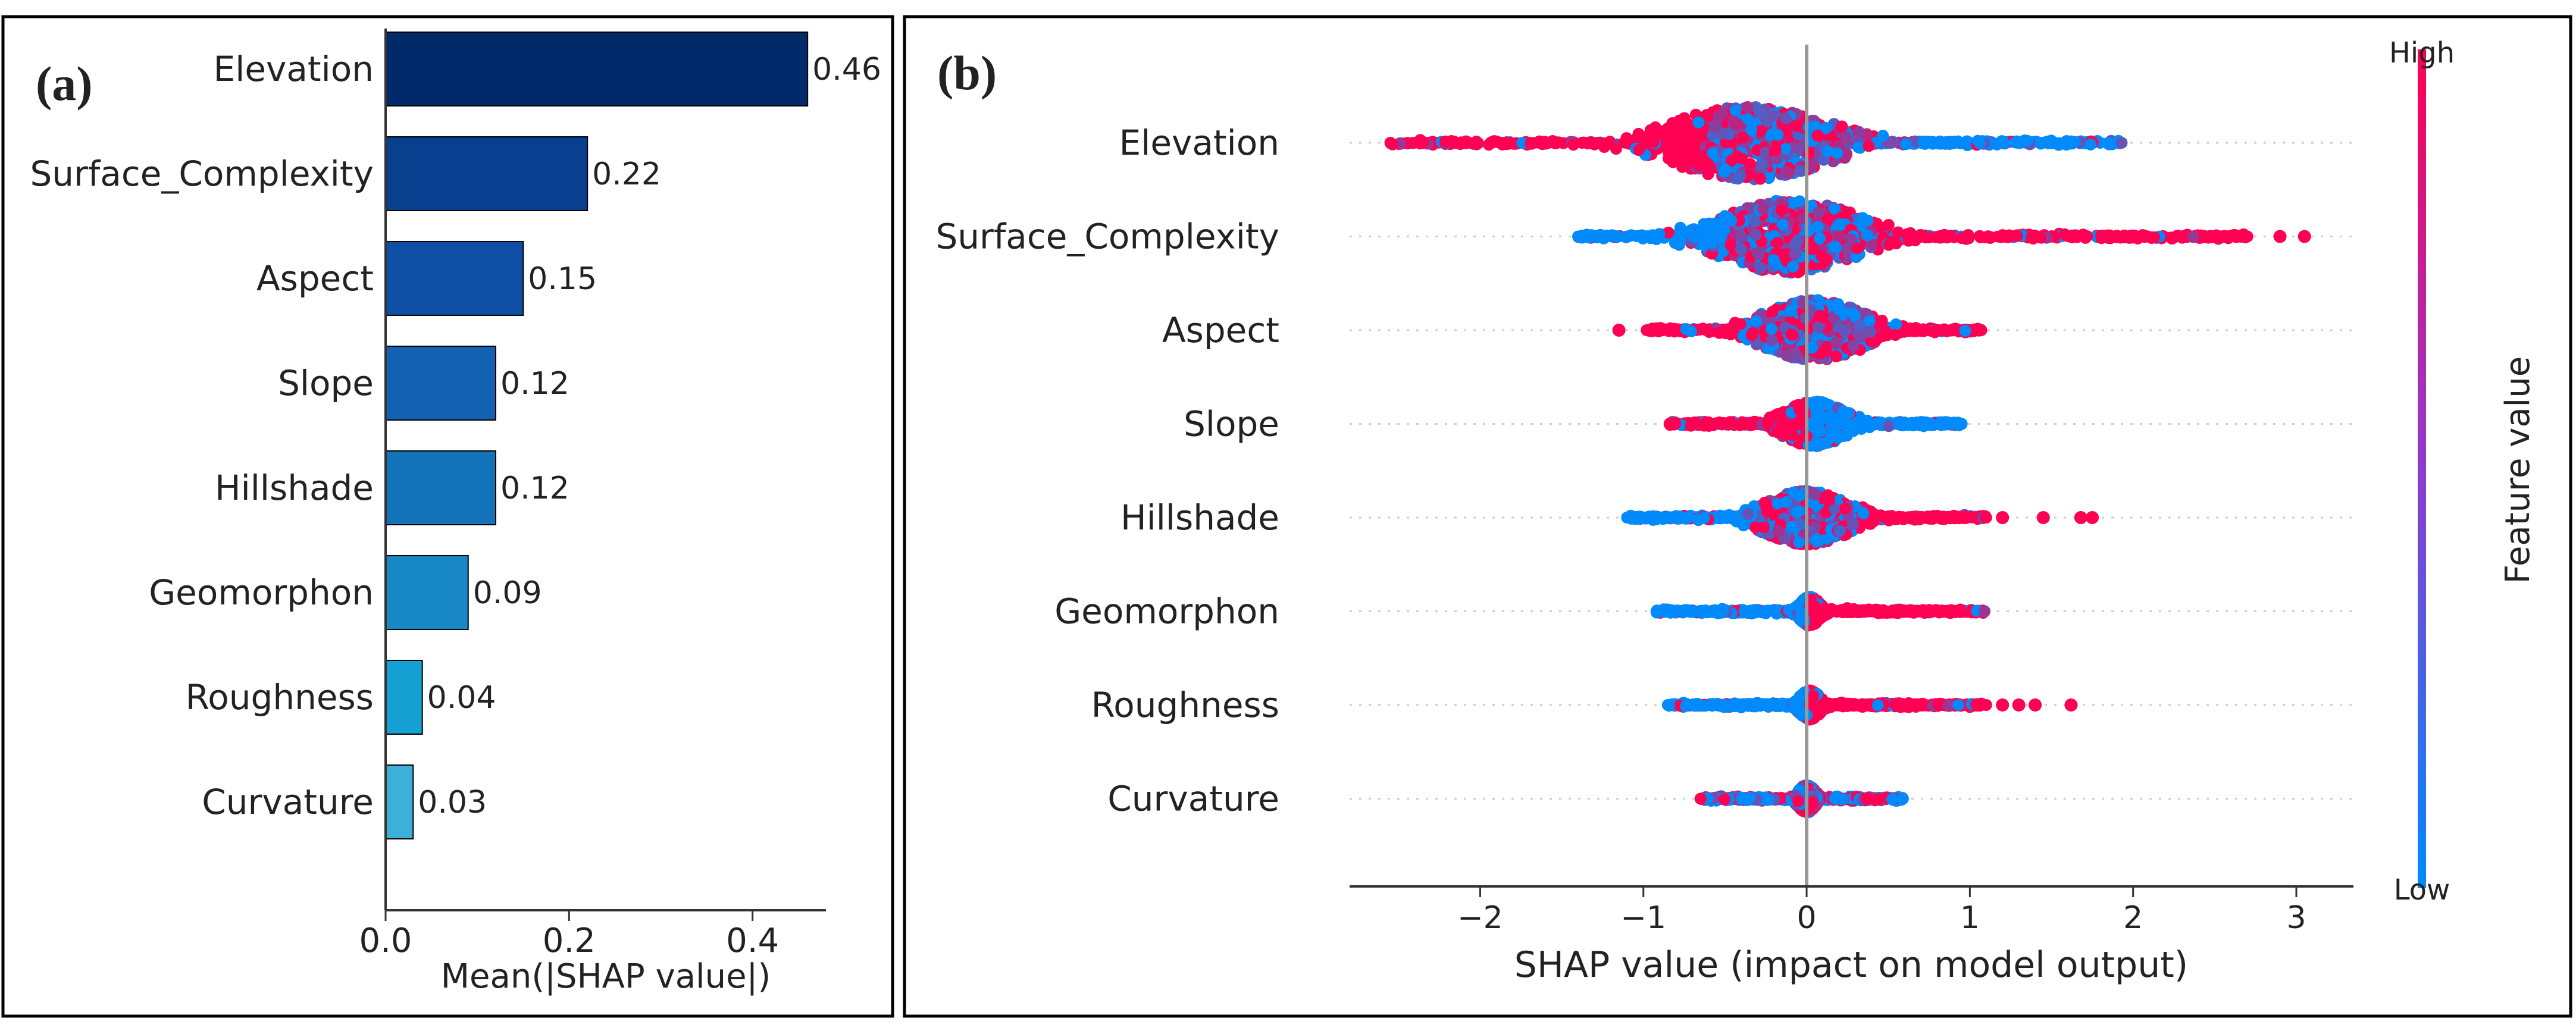 This screenshot has height=1031, width=2576. Describe the element at coordinates (2304, 236) in the screenshot. I see `shap-outlier` at that location.